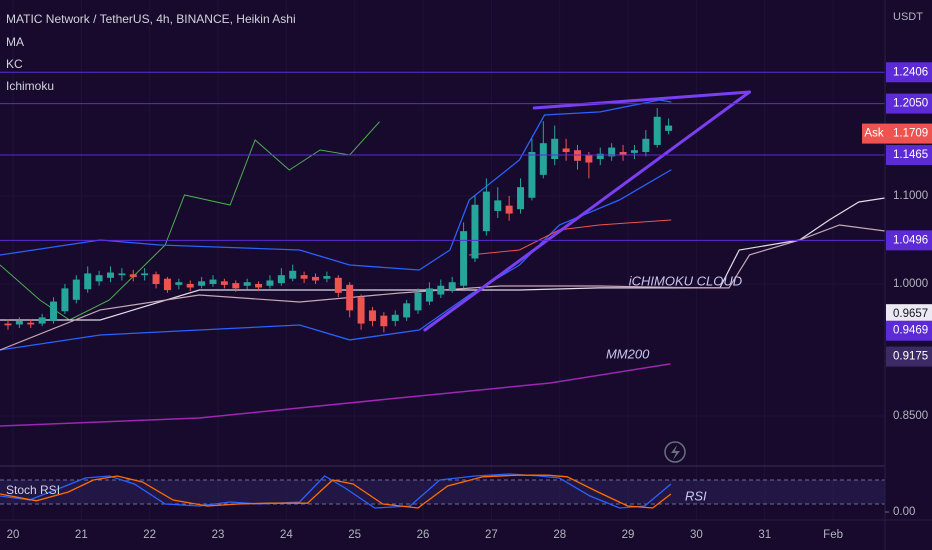 The width and height of the screenshot is (932, 550). Describe the element at coordinates (81, 535) in the screenshot. I see `x-tick-label: 21` at that location.